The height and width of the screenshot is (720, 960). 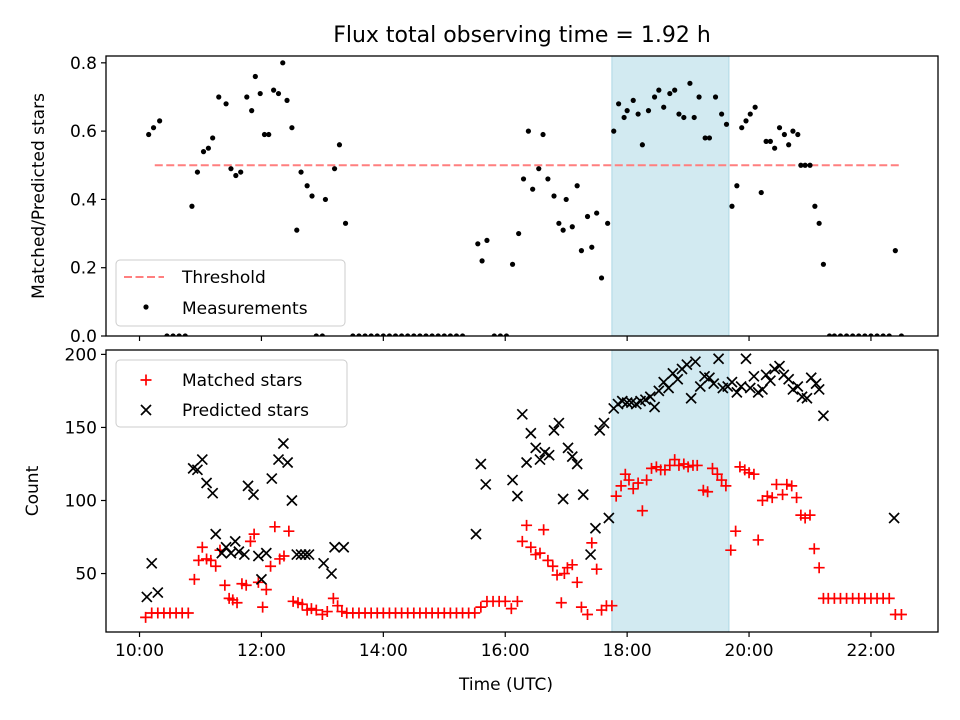 I want to click on y-tick-label: 0.0, so click(x=83, y=337).